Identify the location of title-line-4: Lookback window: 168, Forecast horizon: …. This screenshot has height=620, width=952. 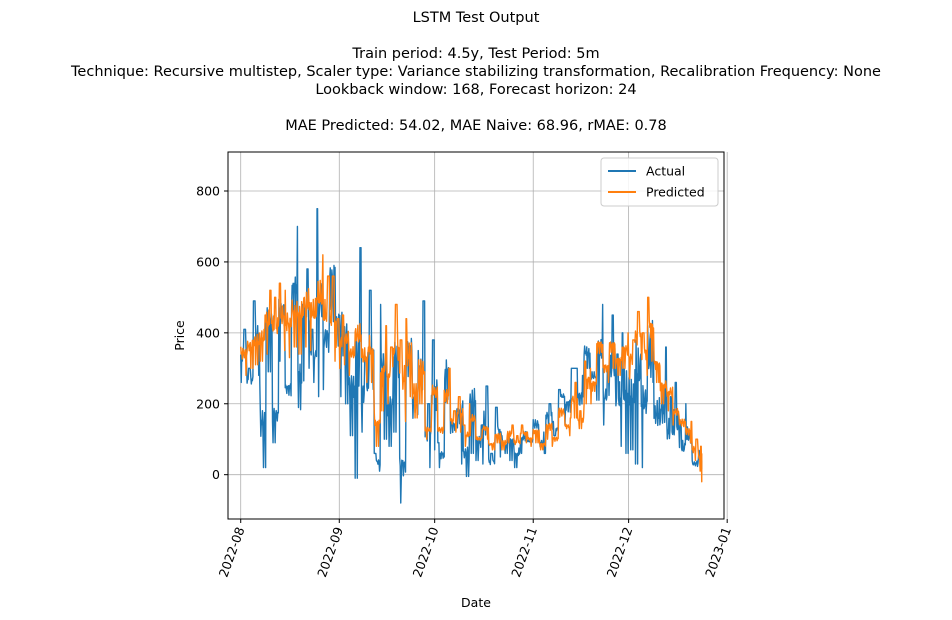
(475, 90).